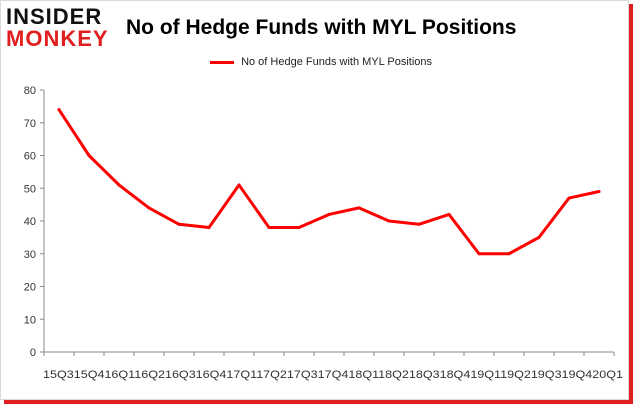 This screenshot has width=637, height=408. Describe the element at coordinates (337, 62) in the screenshot. I see `legend-label: No of Hedge Funds with MYL Positions` at that location.